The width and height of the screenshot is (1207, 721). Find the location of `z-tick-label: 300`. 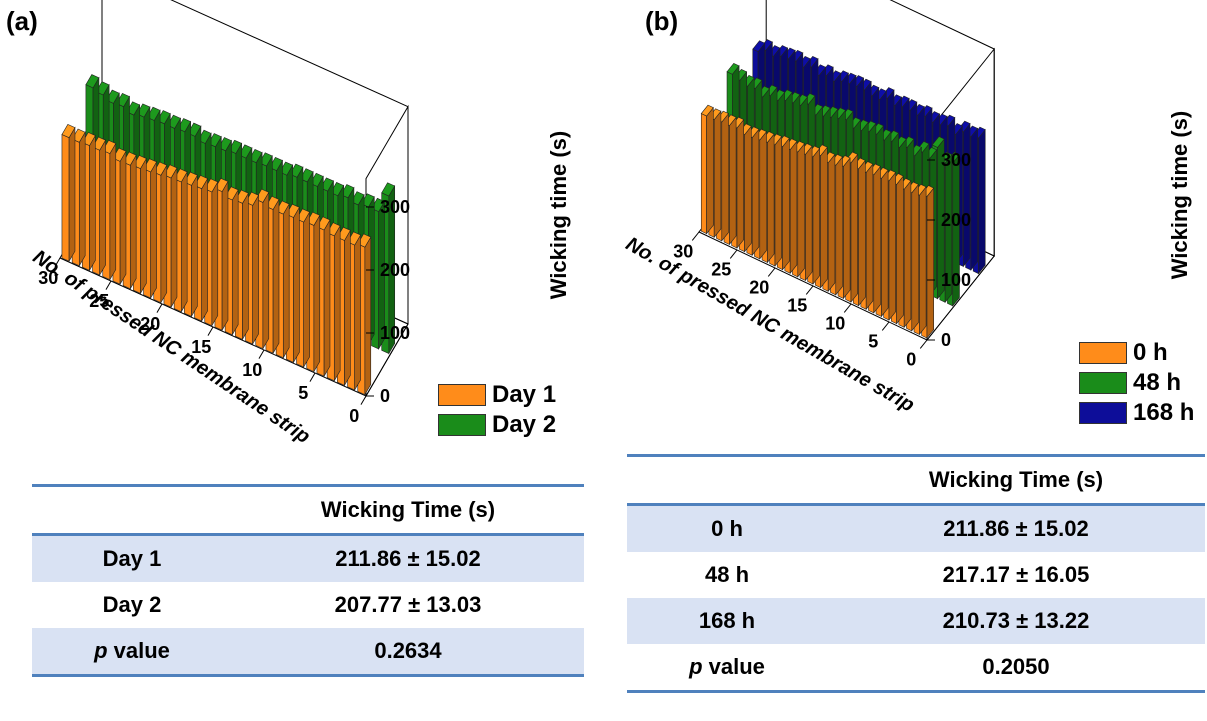

z-tick-label: 300 is located at coordinates (395, 207).